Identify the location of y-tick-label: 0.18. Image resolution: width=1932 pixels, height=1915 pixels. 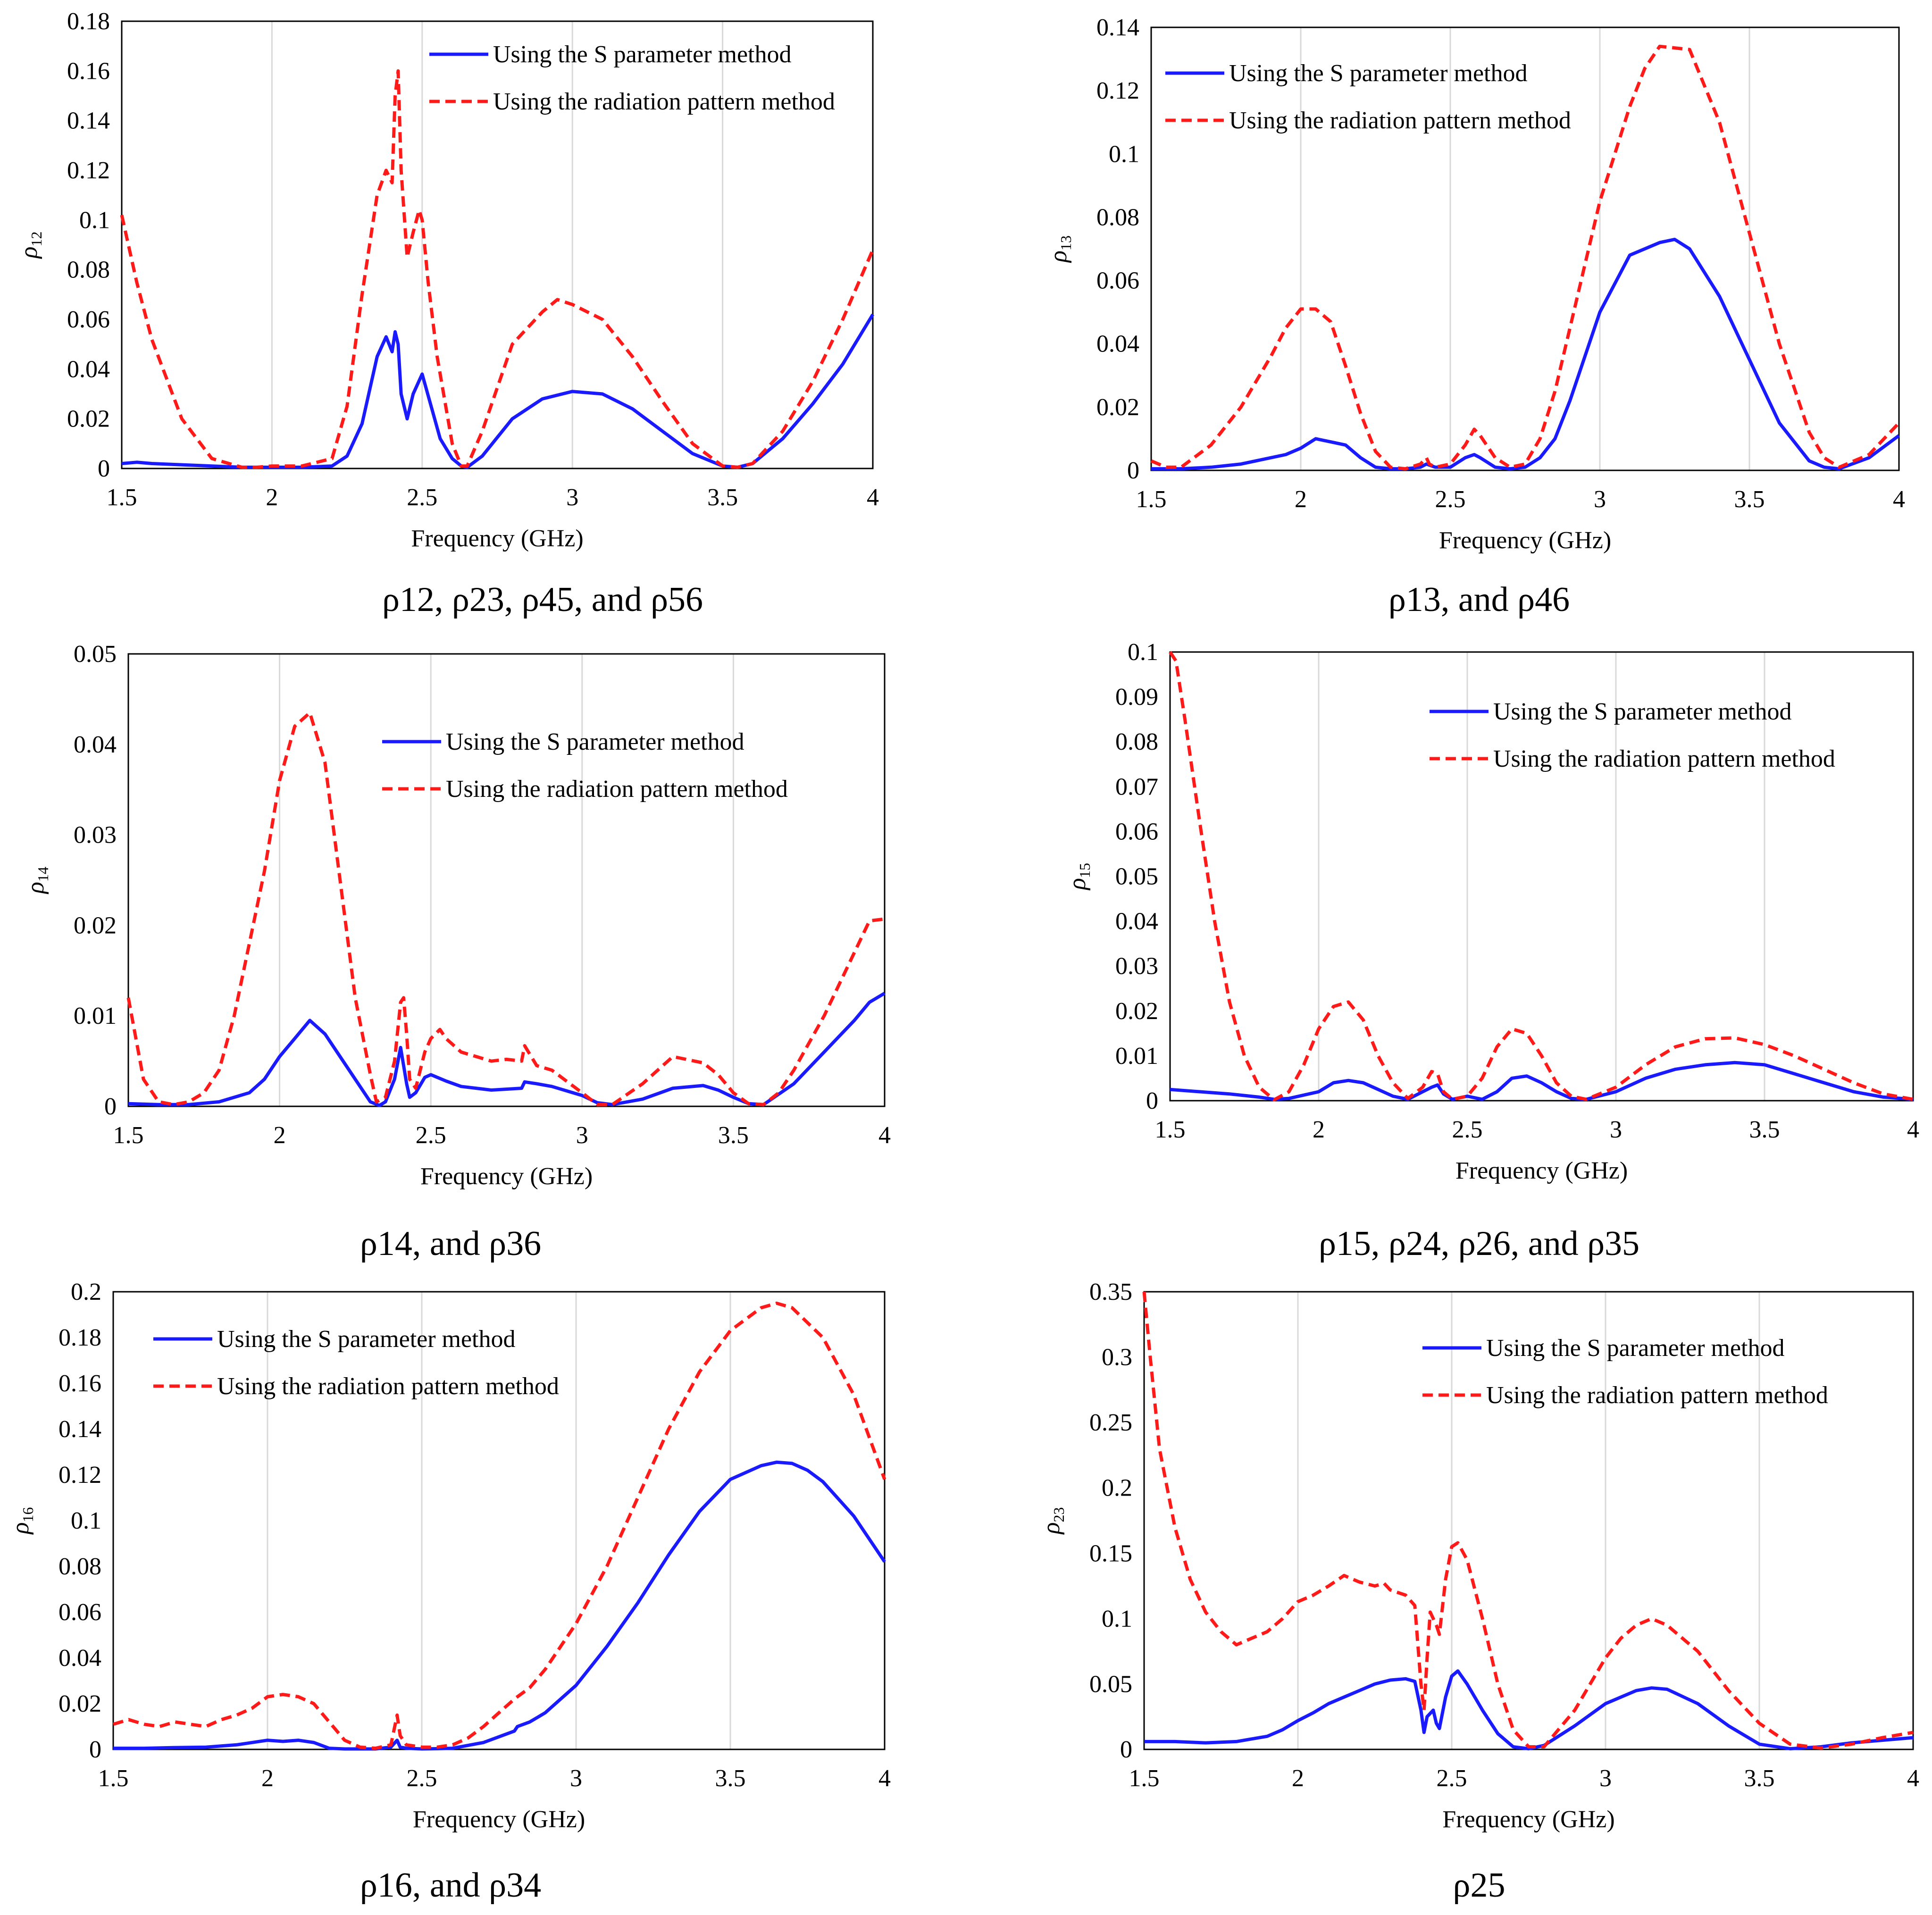
(88, 21).